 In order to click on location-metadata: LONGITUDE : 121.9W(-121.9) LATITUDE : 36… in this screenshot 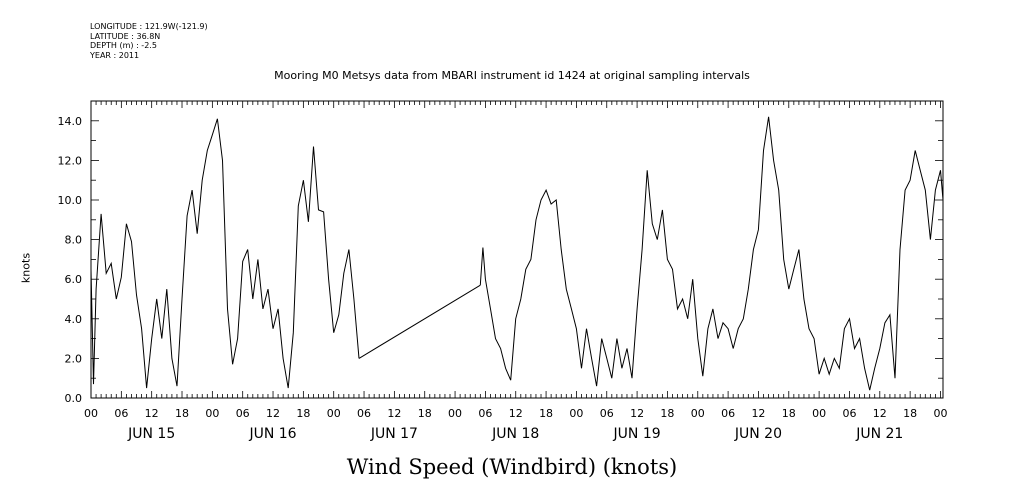, I will do `click(149, 41)`.